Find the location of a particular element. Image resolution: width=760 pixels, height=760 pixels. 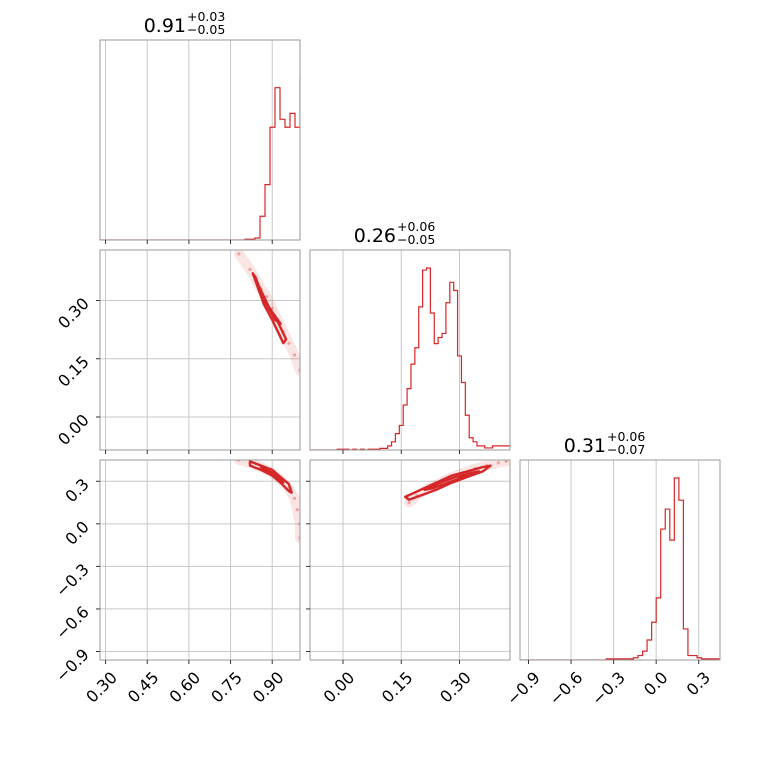

title-value: 0.26 is located at coordinates (375, 236).